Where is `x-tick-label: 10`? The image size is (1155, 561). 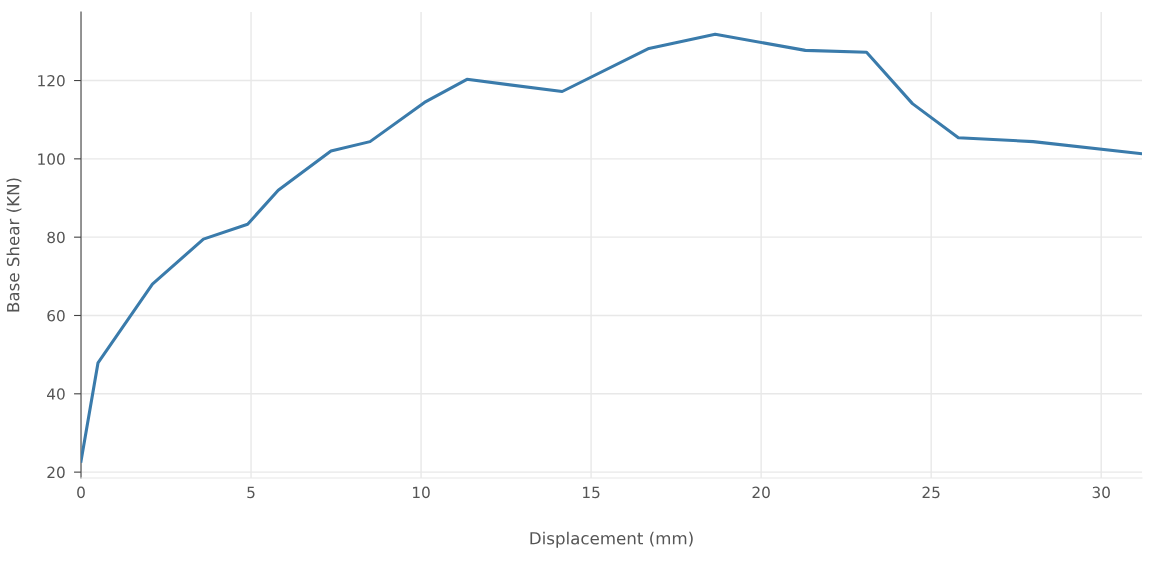
x-tick-label: 10 is located at coordinates (421, 492).